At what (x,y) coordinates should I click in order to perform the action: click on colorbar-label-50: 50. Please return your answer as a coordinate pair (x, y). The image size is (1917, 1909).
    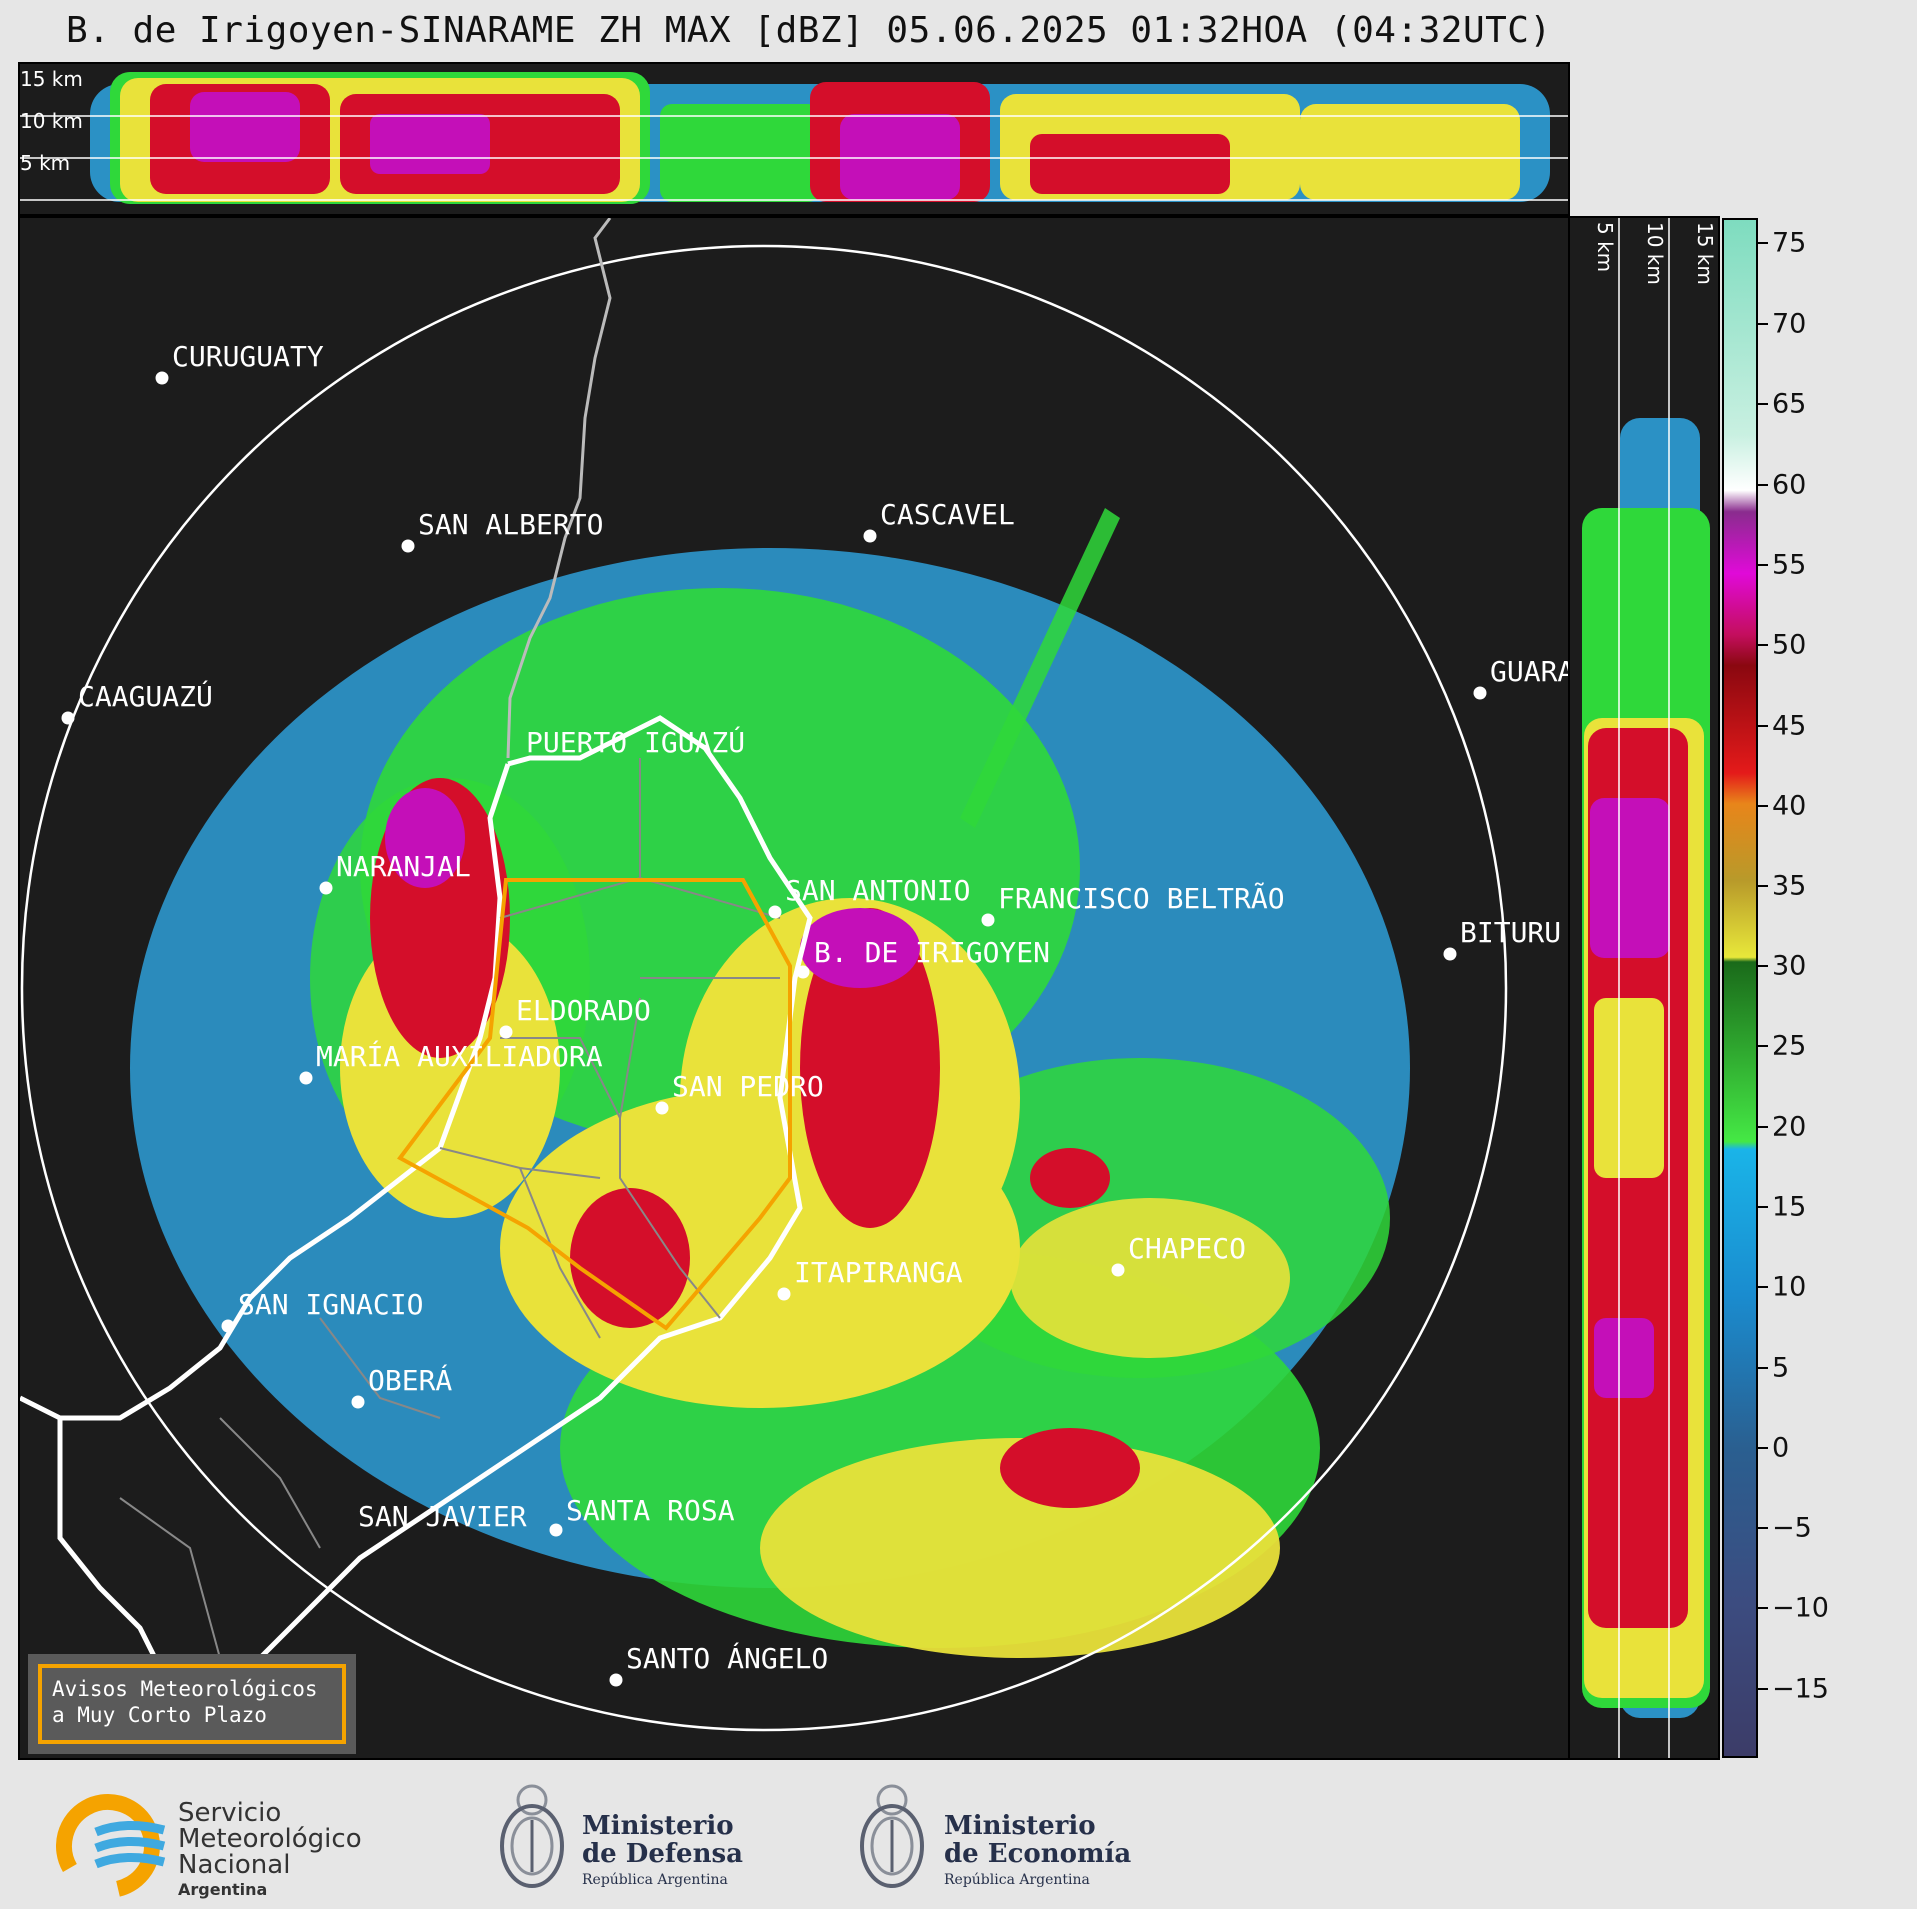
    Looking at the image, I should click on (1789, 645).